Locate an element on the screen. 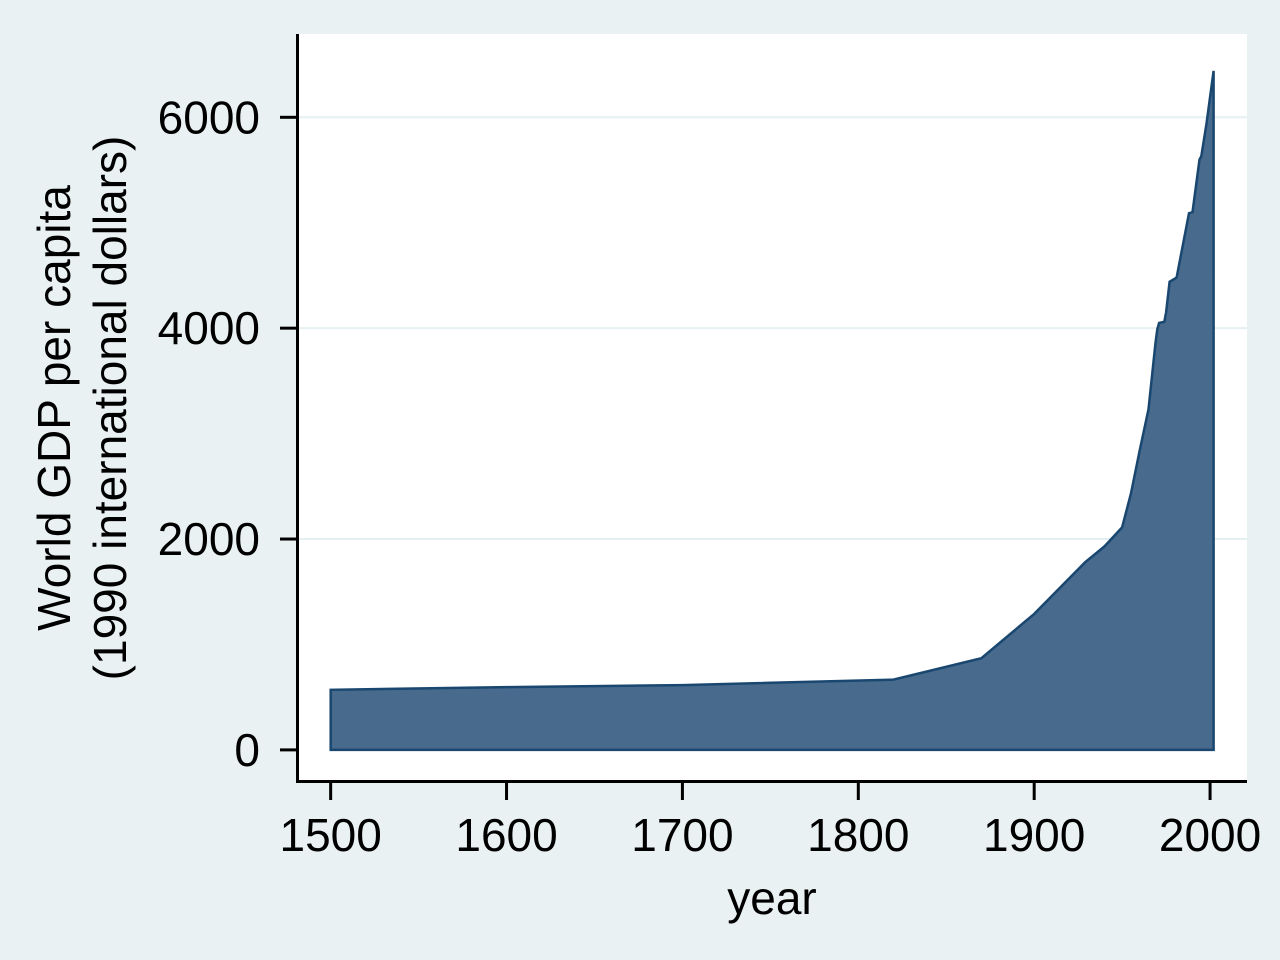 This screenshot has height=960, width=1280. y-tick-label-2000: 2000 is located at coordinates (209, 539).